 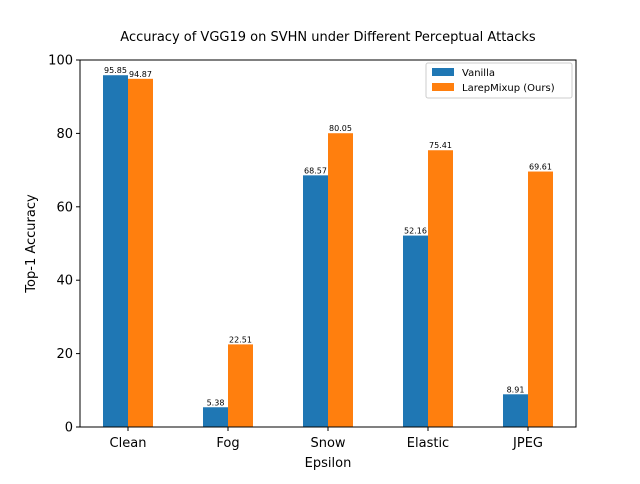 I want to click on y-tick-label: 40, so click(x=64, y=281).